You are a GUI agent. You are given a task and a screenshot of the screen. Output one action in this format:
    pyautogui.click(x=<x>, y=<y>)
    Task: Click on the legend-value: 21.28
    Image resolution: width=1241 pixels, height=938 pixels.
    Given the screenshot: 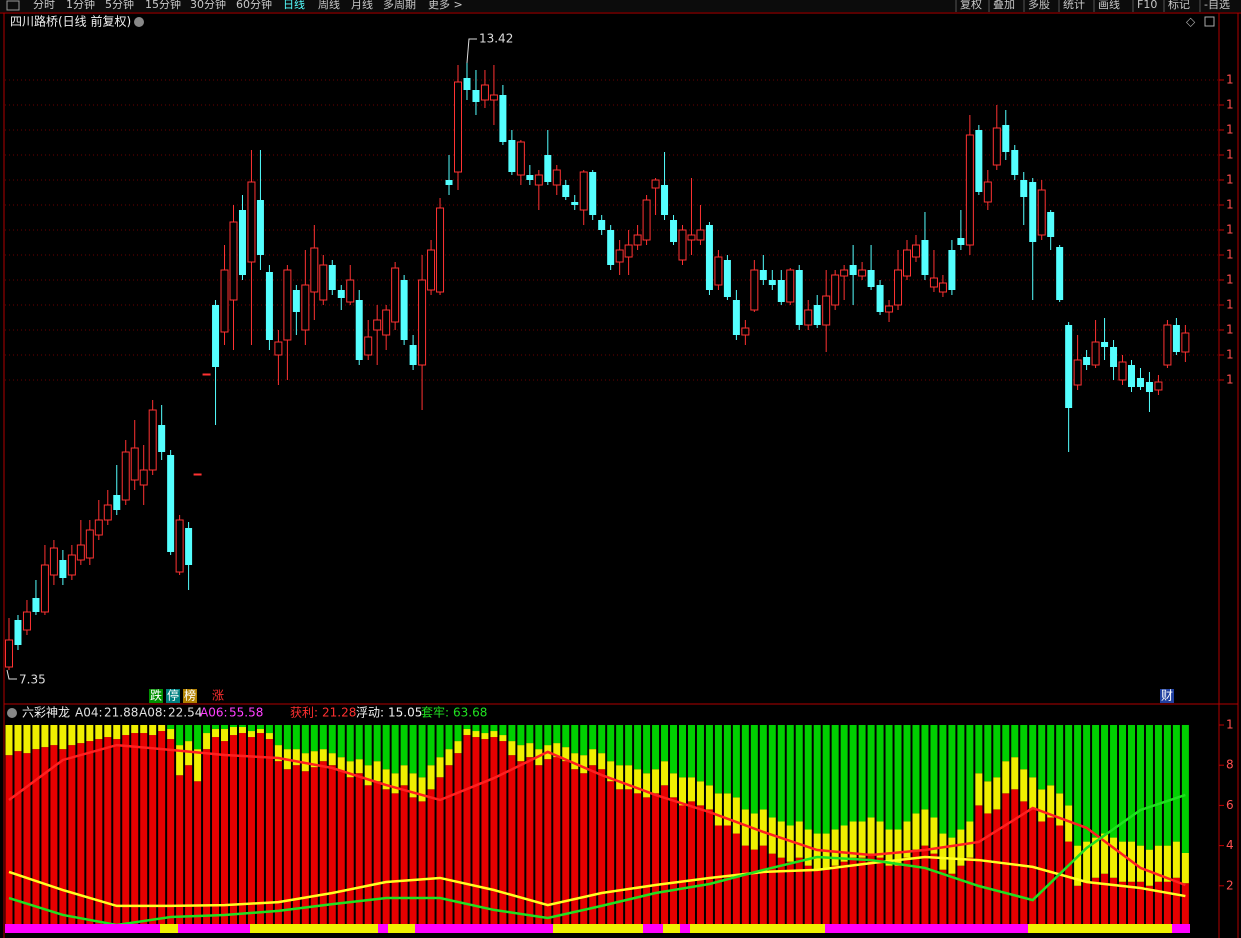 What is the action you would take?
    pyautogui.click(x=339, y=713)
    